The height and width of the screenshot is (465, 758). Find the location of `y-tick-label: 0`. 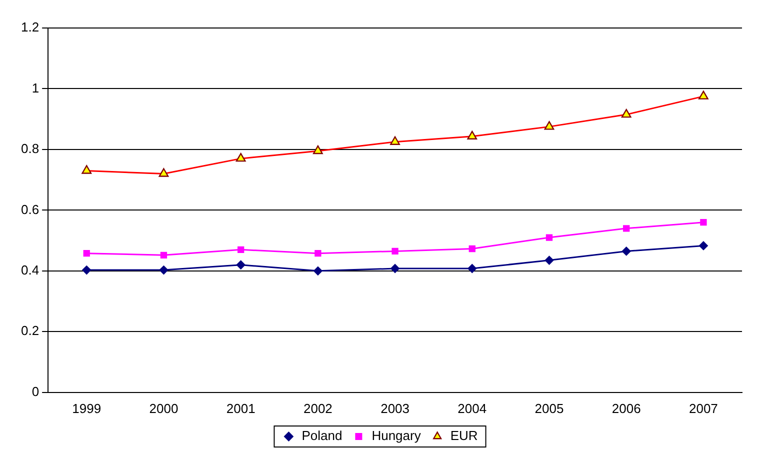

y-tick-label: 0 is located at coordinates (36, 391).